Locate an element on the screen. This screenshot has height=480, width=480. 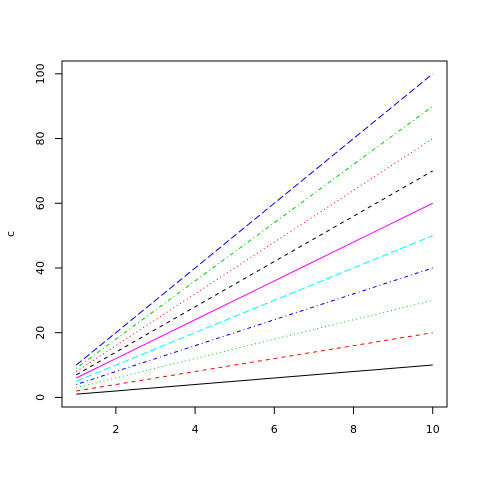
x-tick-label: 2 is located at coordinates (115, 429).